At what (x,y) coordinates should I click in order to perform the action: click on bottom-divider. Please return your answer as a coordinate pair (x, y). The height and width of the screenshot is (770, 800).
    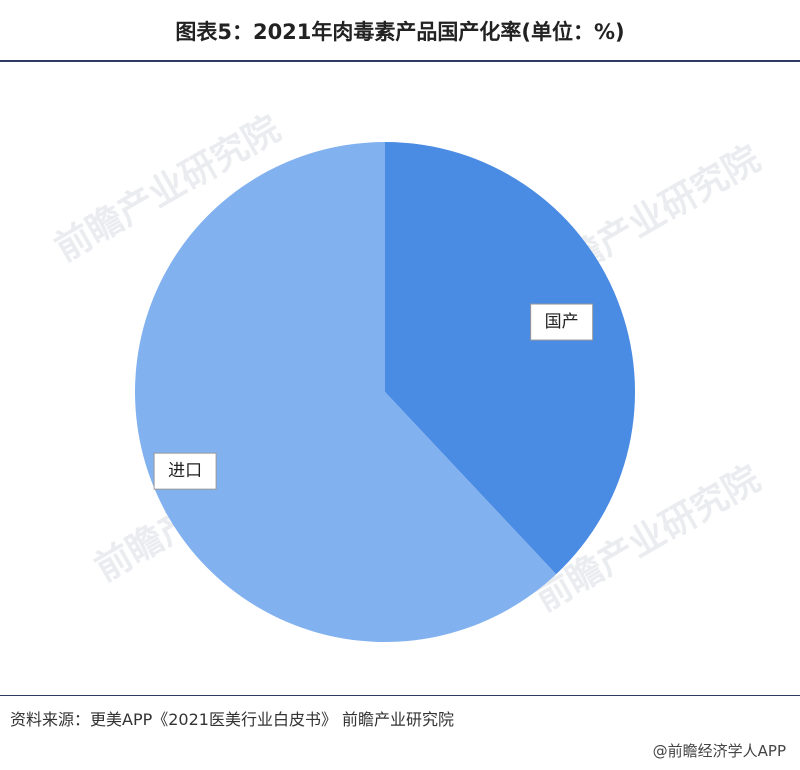
    Looking at the image, I should click on (400, 695).